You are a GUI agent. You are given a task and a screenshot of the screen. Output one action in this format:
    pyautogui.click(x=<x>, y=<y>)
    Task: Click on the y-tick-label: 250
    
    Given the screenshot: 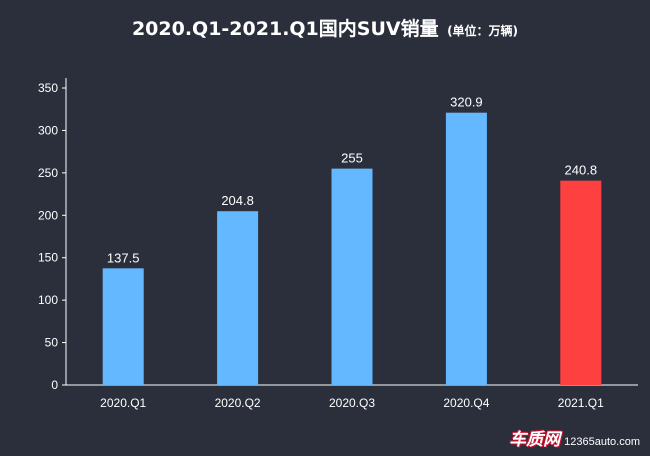 What is the action you would take?
    pyautogui.click(x=48, y=173)
    